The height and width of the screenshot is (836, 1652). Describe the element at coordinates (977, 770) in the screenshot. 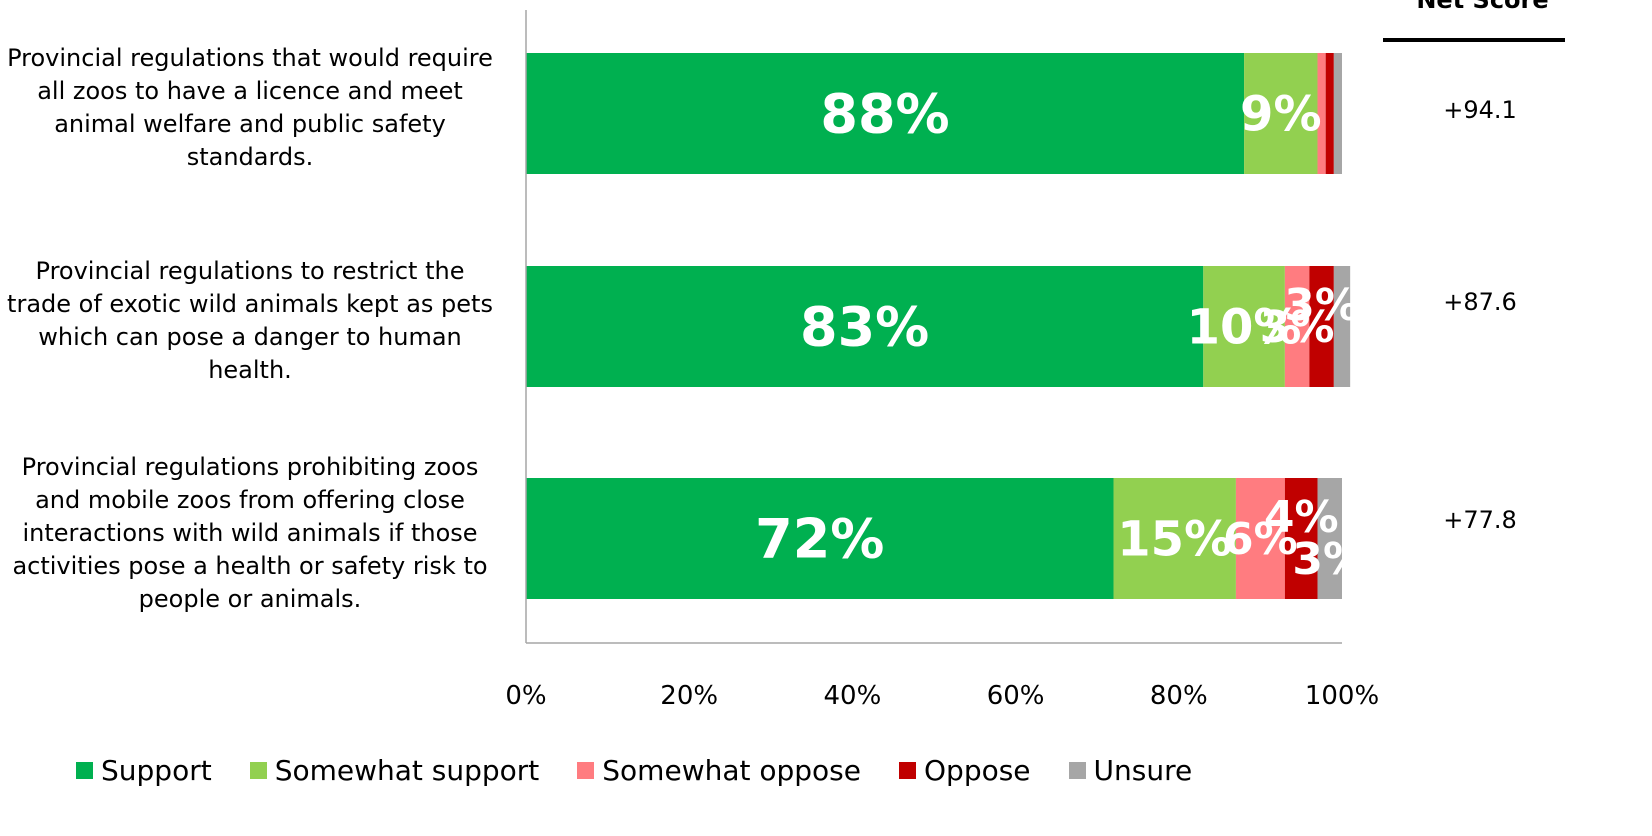

I see `legend-label-oppose: Oppose` at that location.